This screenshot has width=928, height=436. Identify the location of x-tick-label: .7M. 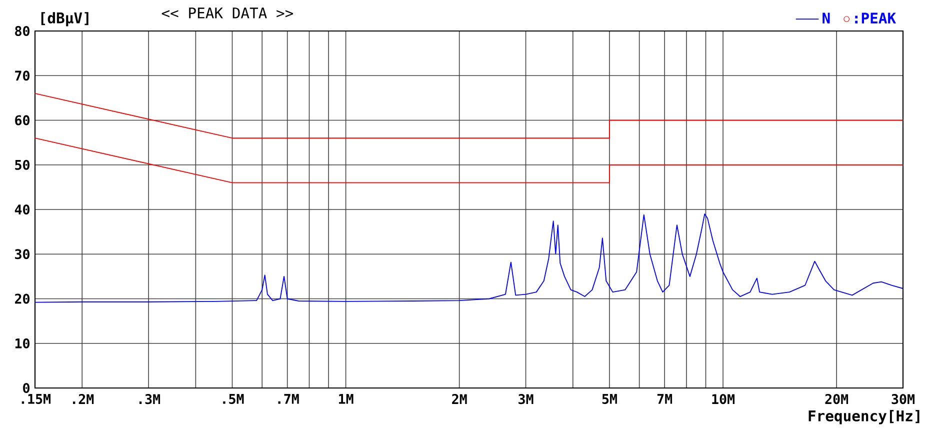
(288, 399).